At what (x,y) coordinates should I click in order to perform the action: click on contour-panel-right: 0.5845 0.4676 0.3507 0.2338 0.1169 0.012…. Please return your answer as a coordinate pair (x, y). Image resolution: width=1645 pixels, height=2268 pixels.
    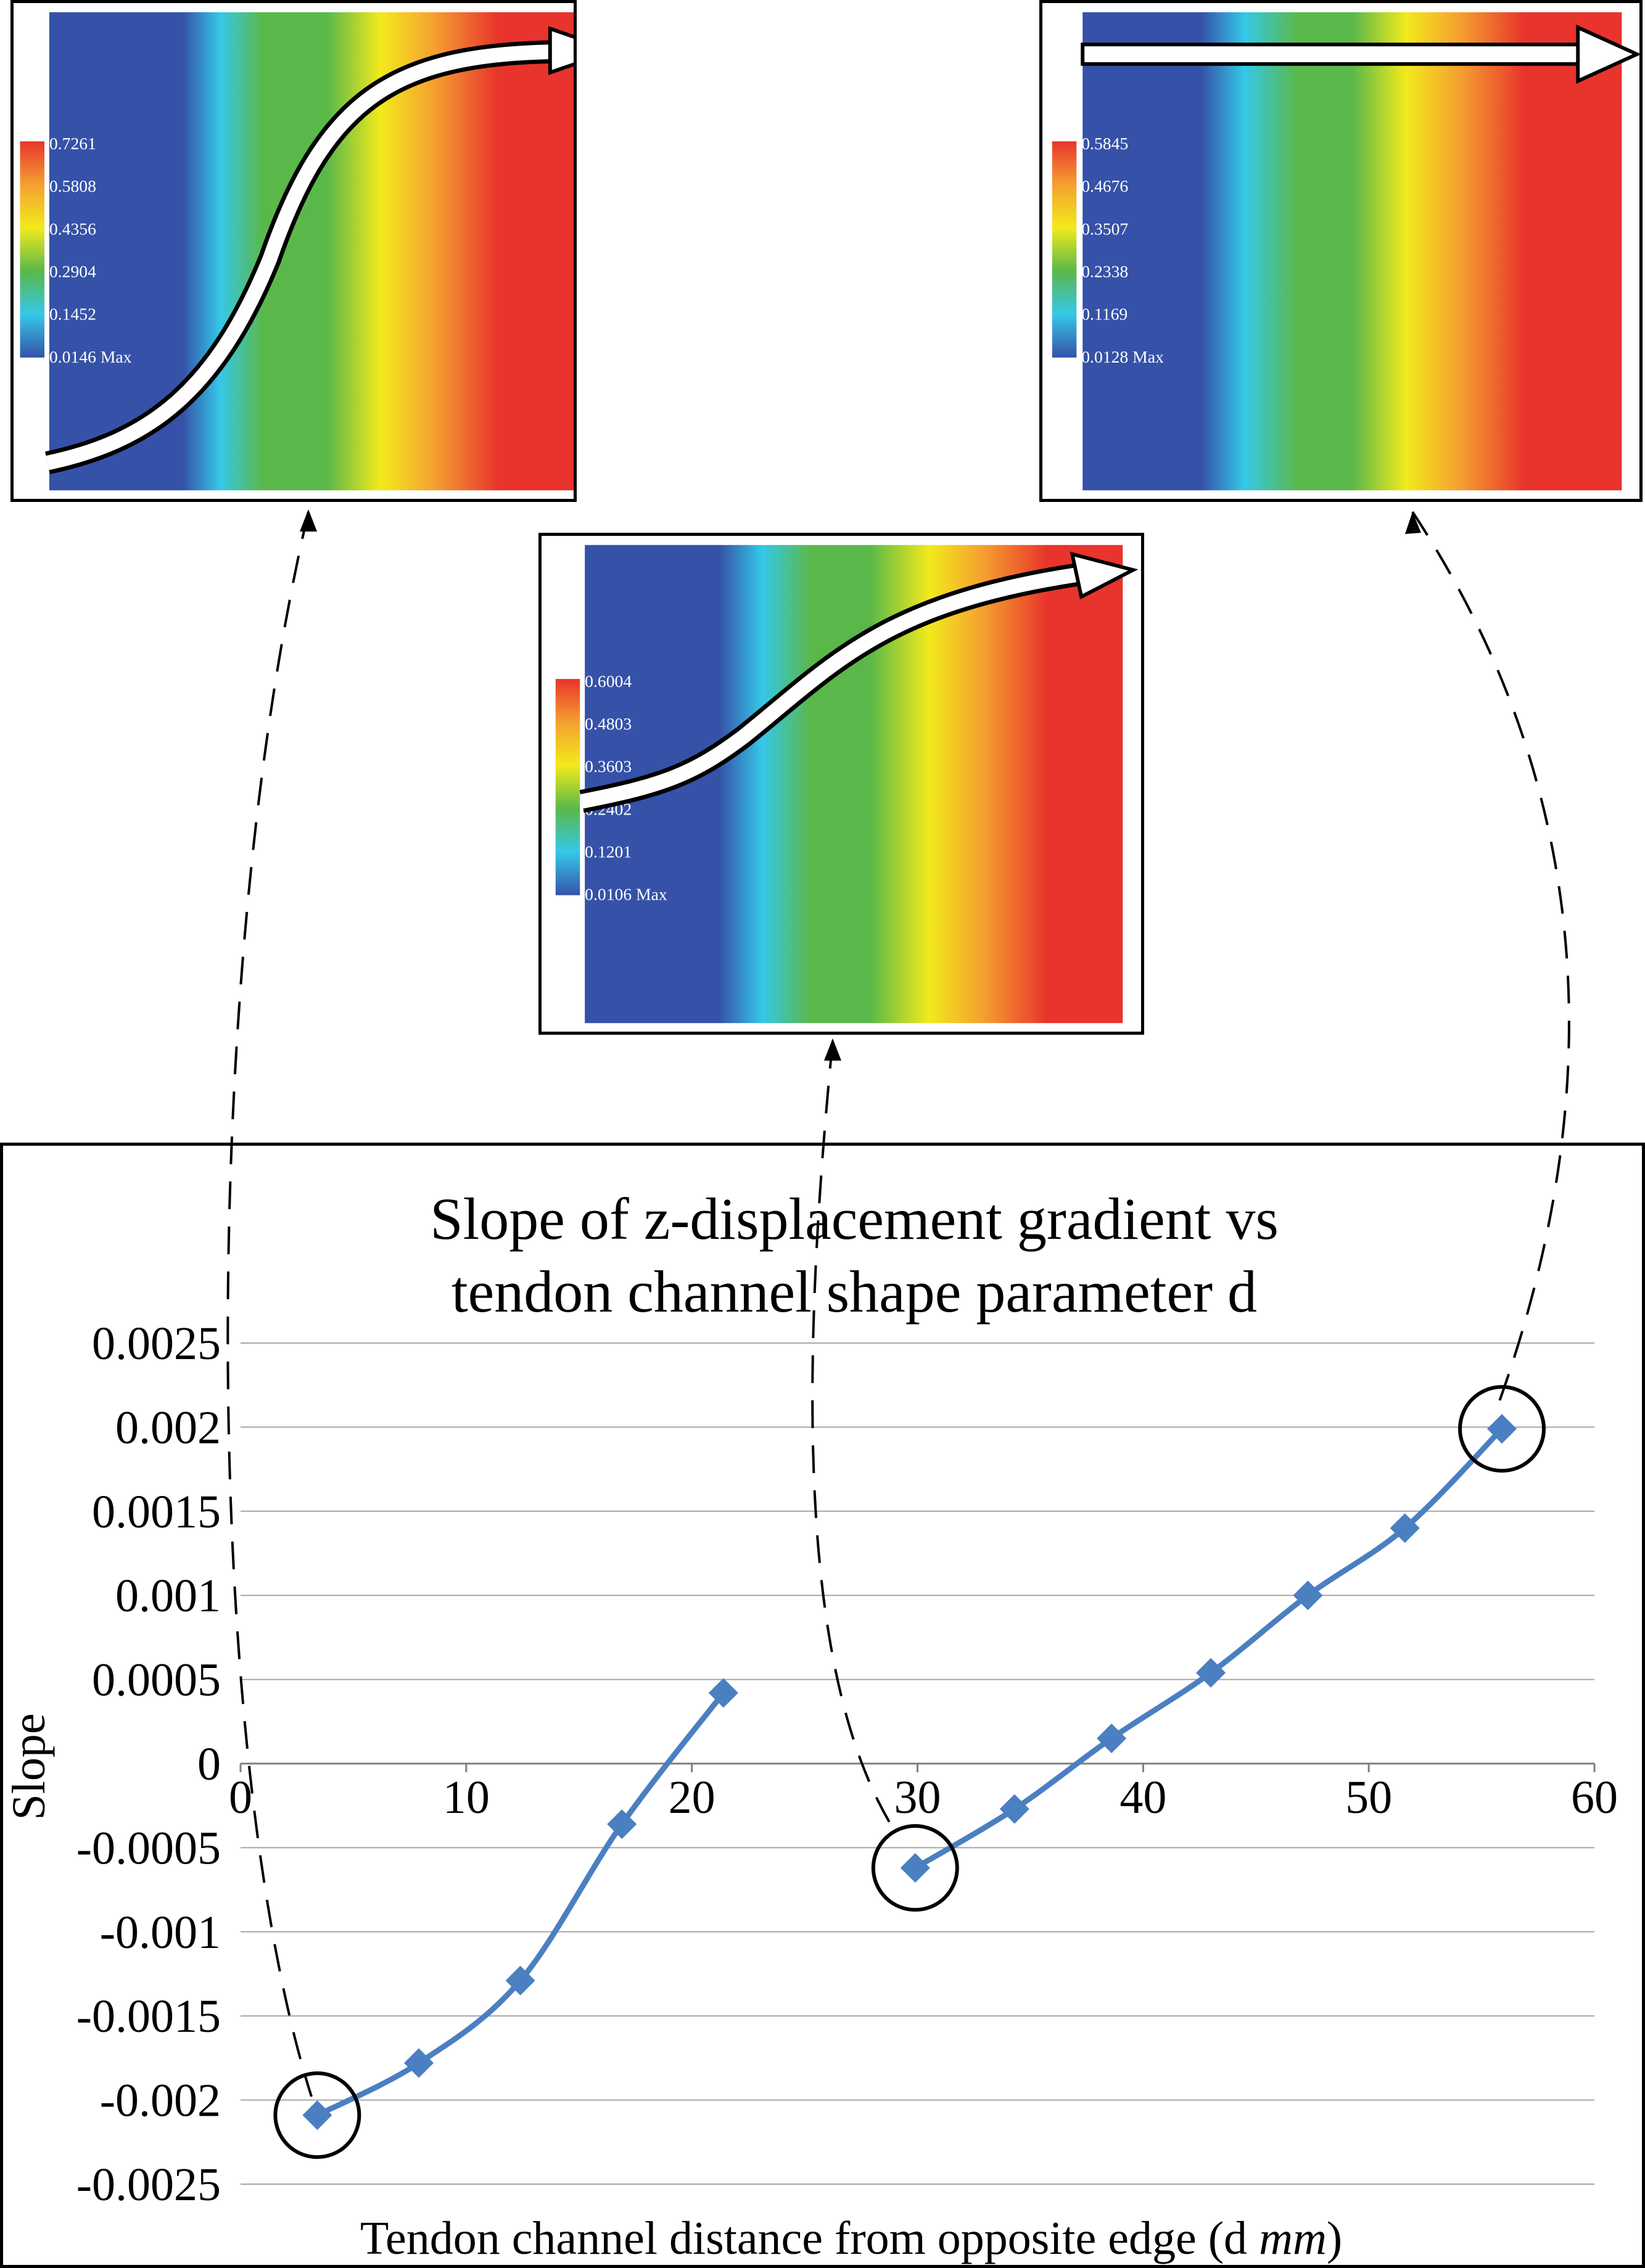
    Looking at the image, I should click on (1341, 251).